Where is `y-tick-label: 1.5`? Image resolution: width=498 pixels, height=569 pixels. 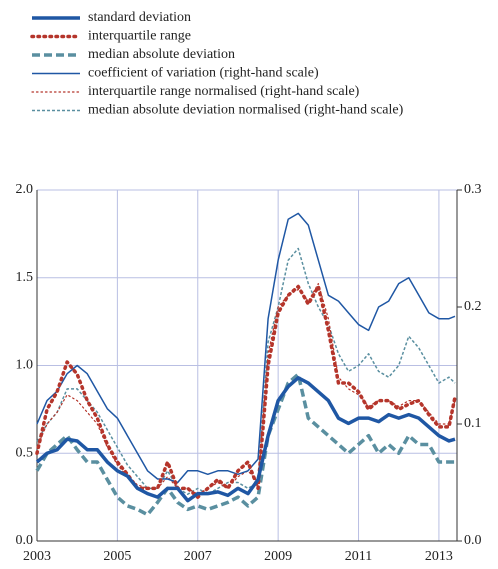 y-tick-label: 1.5 is located at coordinates (25, 277).